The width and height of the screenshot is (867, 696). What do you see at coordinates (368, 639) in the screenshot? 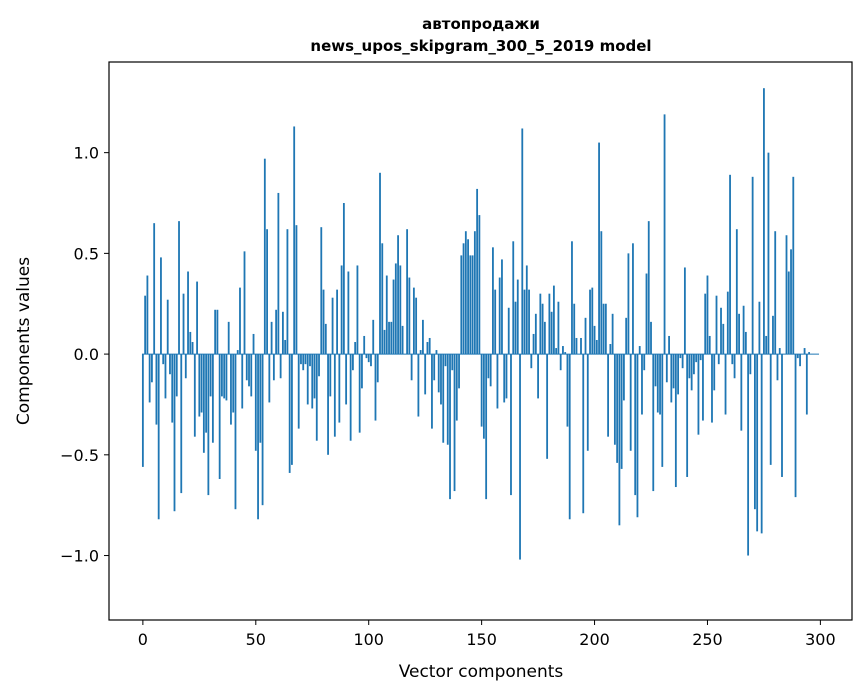
I see `x-tick-label: 100` at bounding box center [368, 639].